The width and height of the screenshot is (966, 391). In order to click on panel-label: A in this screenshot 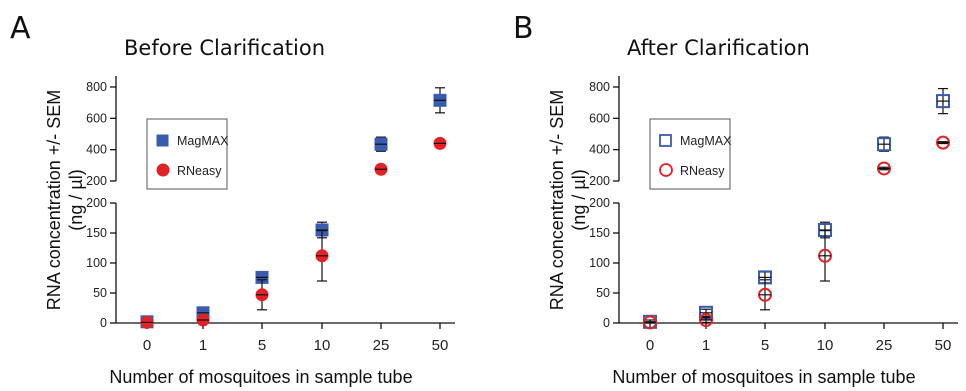, I will do `click(20, 28)`.